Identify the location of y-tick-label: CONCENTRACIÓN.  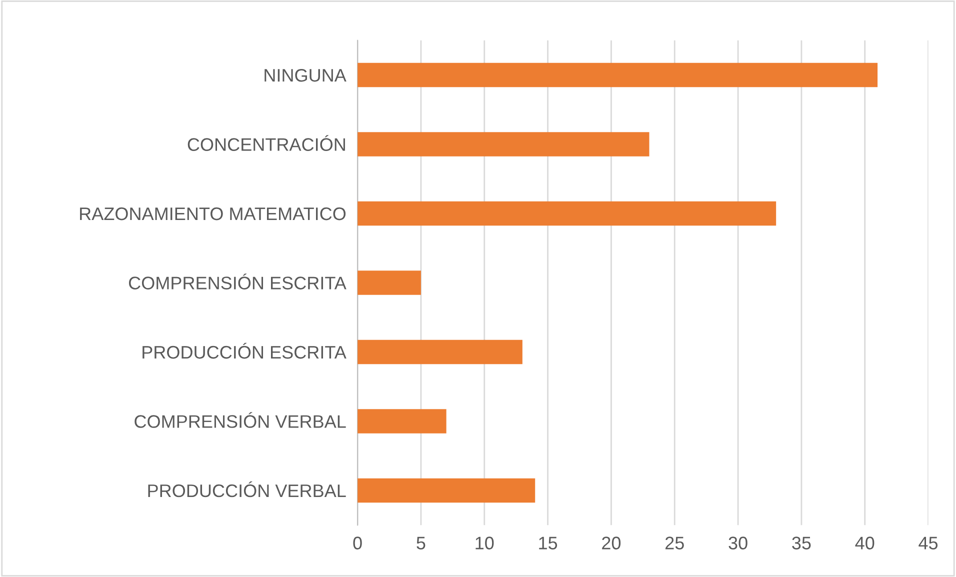
(266, 143).